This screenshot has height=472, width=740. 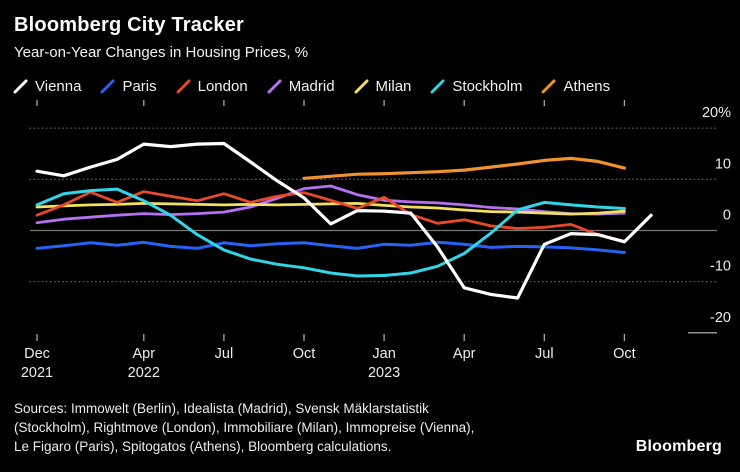 I want to click on line-paris, so click(x=330, y=247).